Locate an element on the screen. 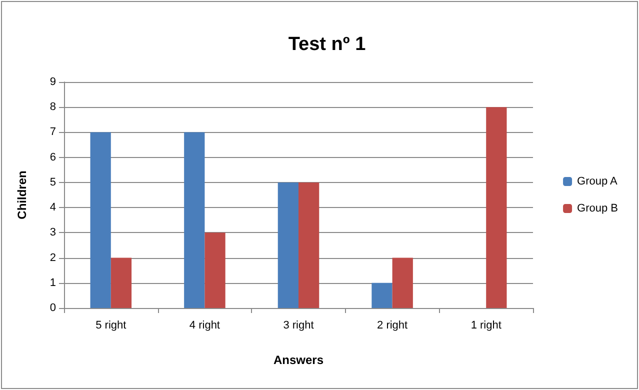 The image size is (639, 390). y-tick-label: 8 is located at coordinates (53, 107).